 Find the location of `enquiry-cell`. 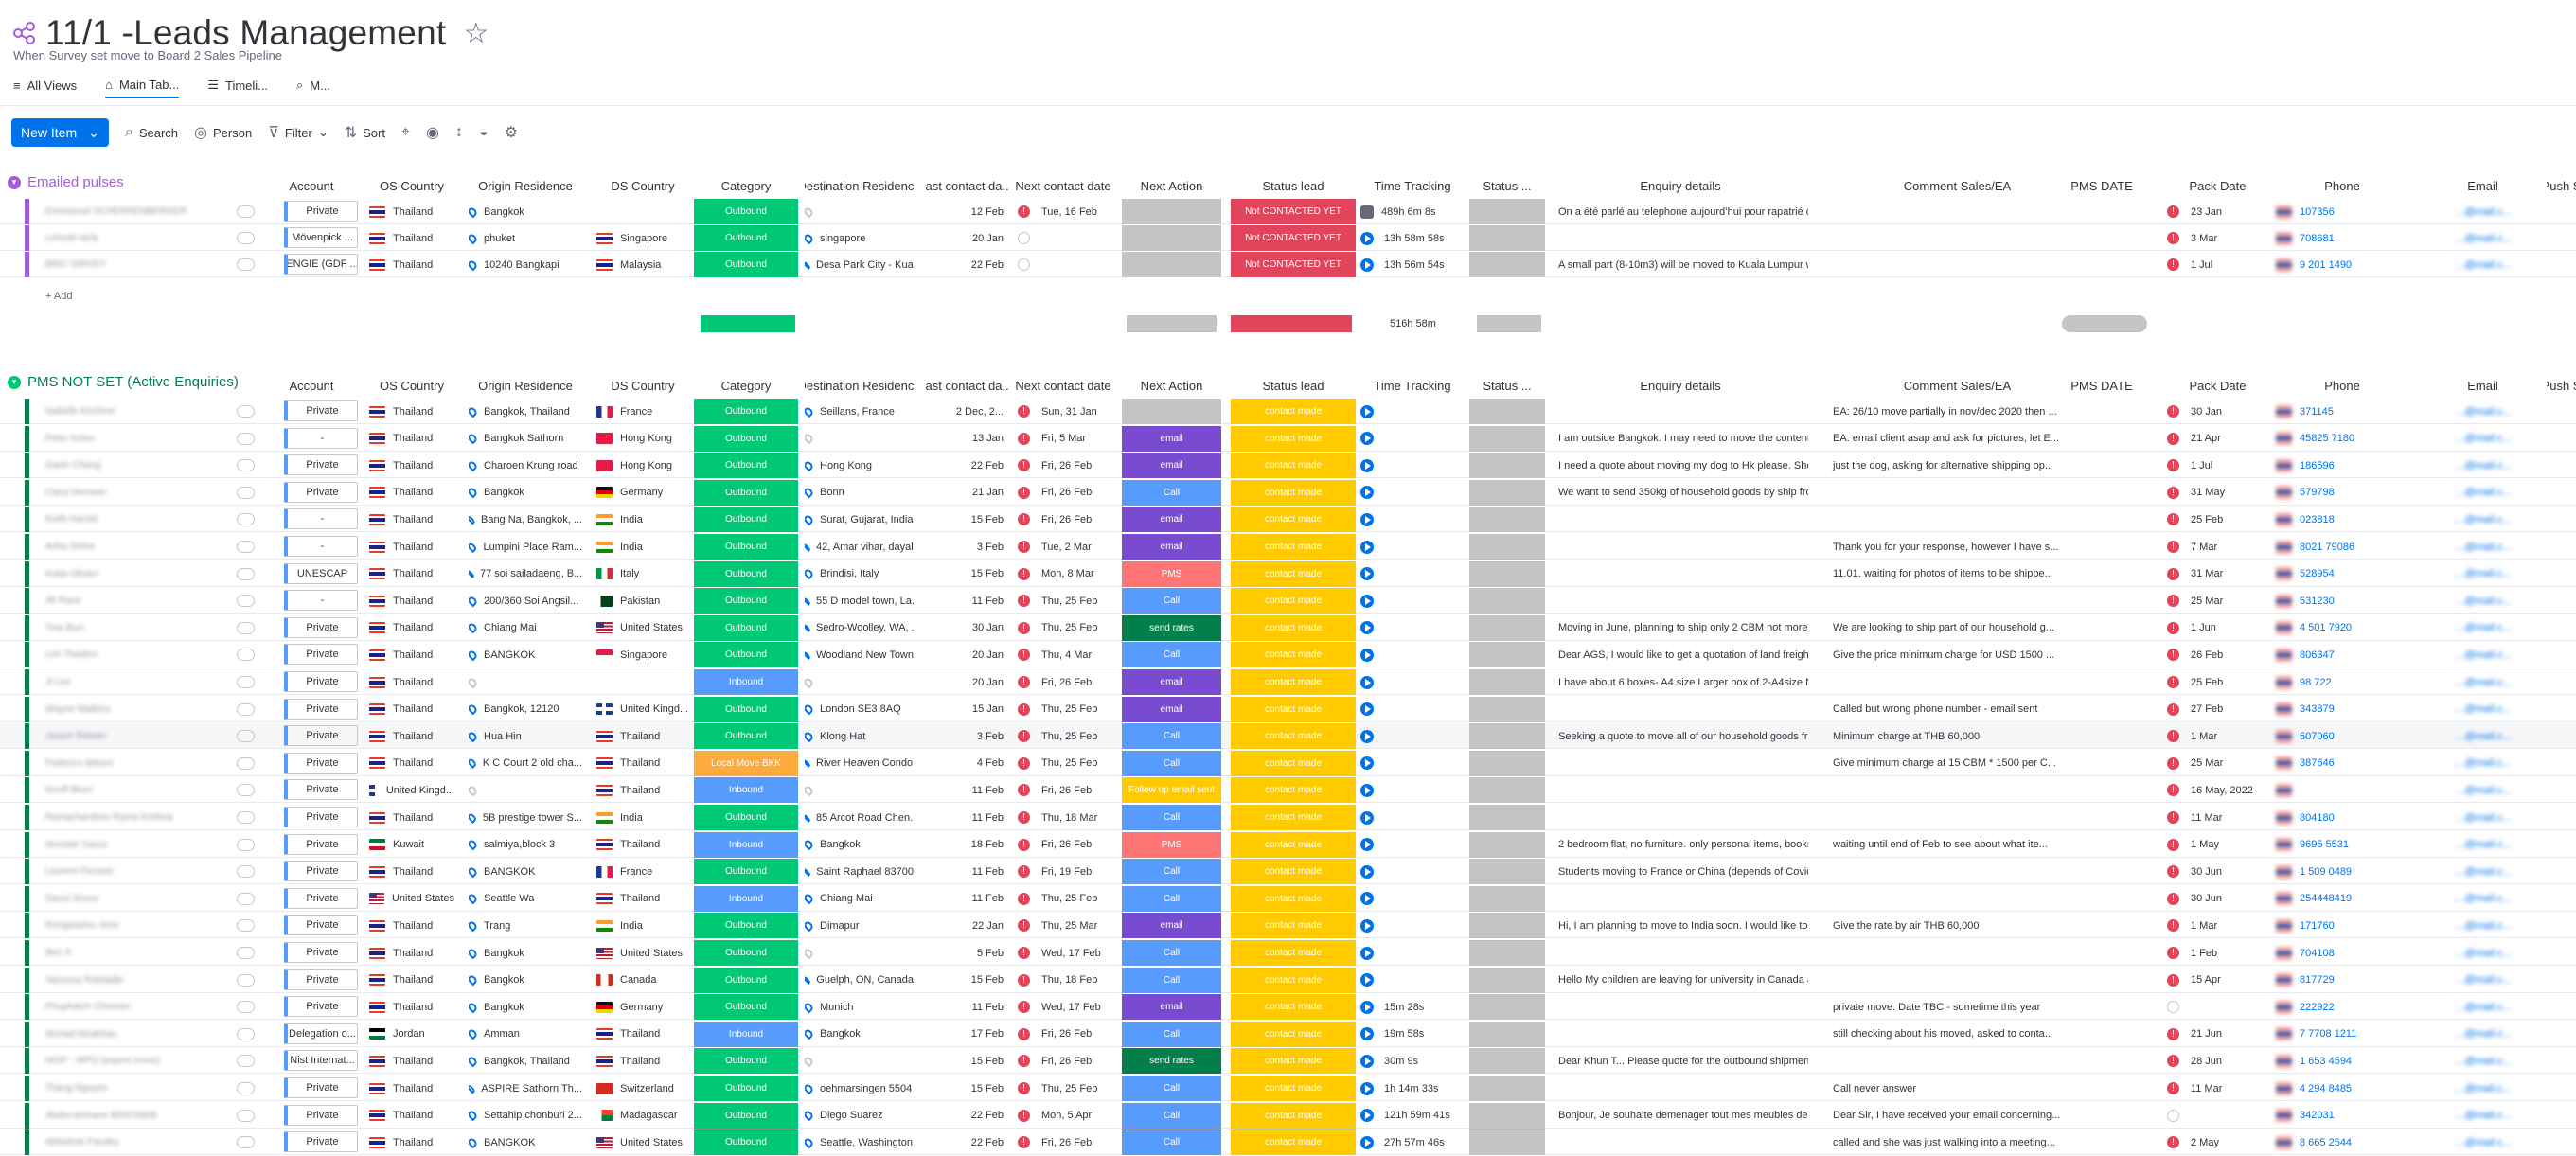

enquiry-cell is located at coordinates (1681, 1142).